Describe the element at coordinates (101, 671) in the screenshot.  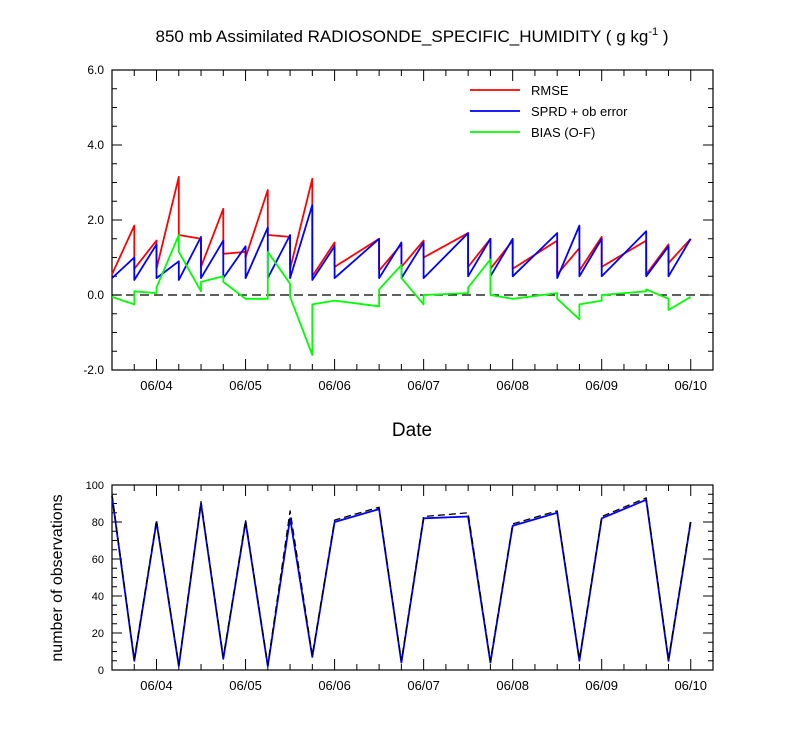
I see `y-tick-label: 0` at that location.